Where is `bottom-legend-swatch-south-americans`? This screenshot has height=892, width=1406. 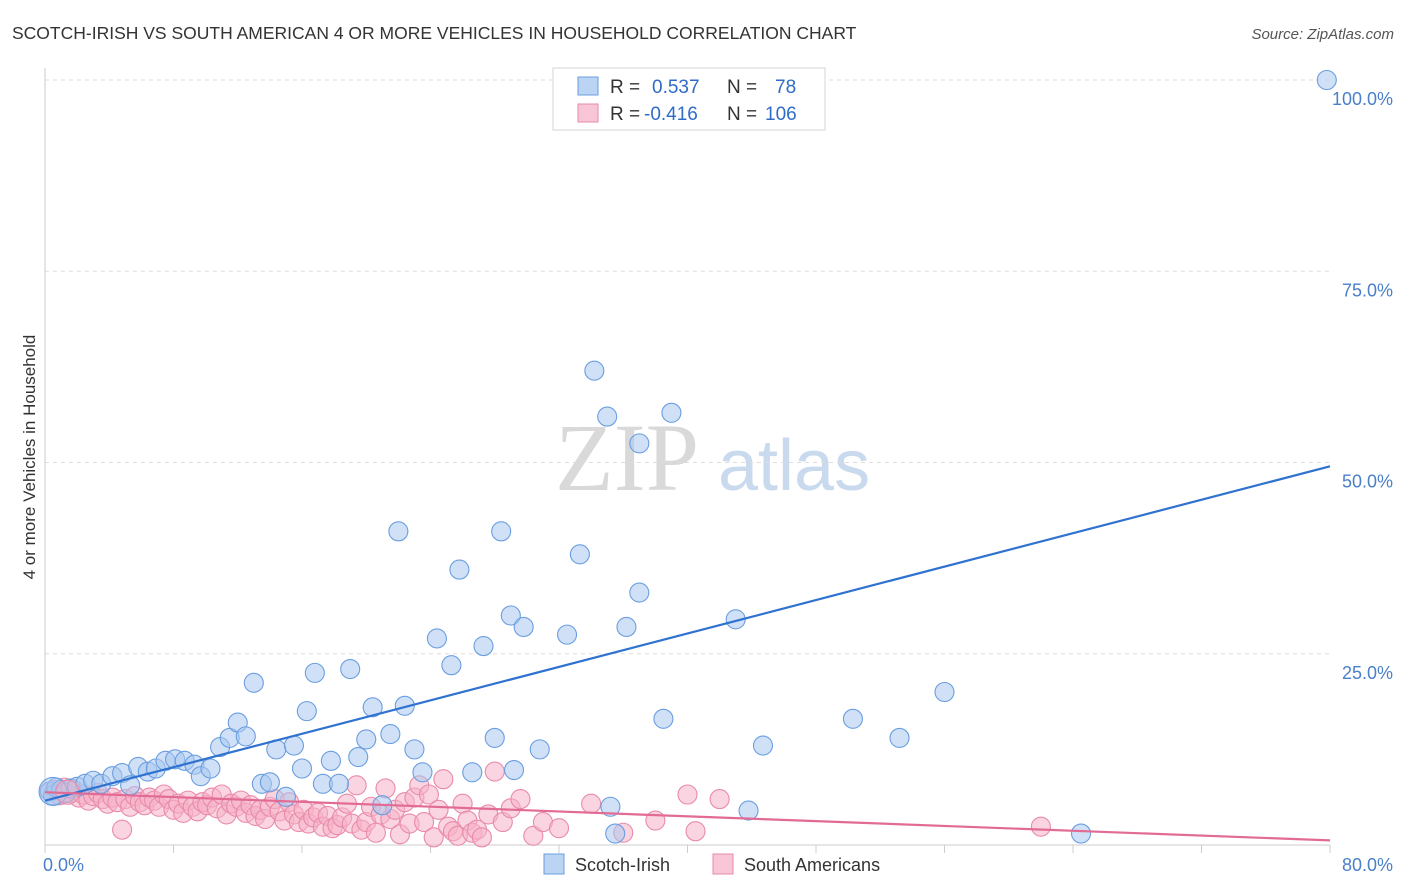
bottom-legend-swatch-south-americans is located at coordinates (723, 864).